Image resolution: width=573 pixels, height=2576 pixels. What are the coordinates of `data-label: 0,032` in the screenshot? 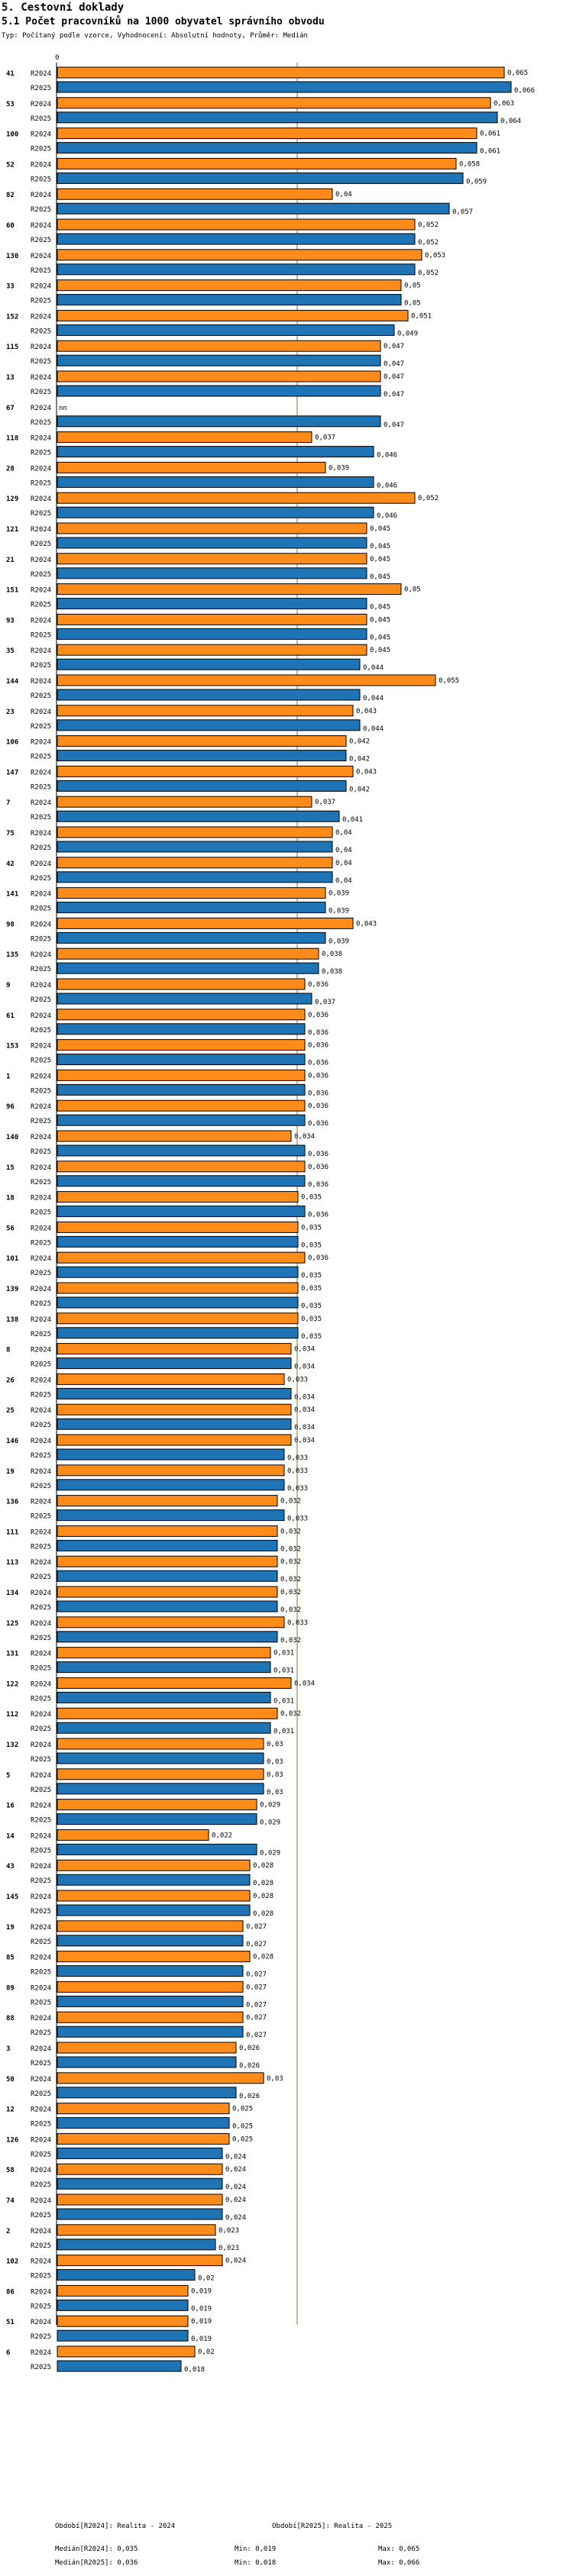 It's located at (290, 1549).